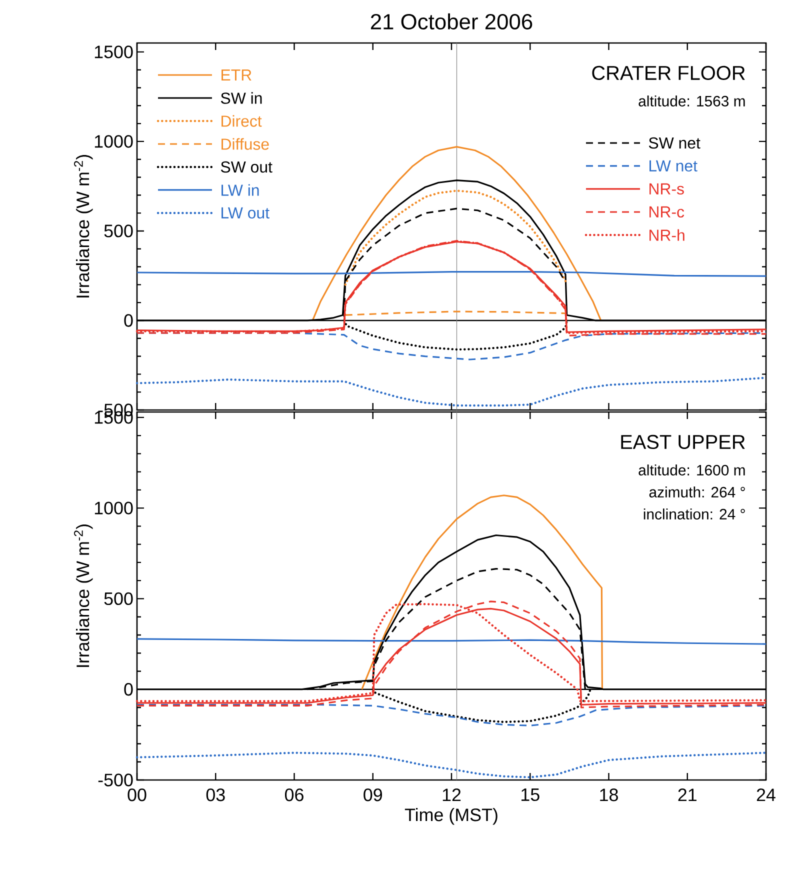  Describe the element at coordinates (697, 492) in the screenshot. I see `annotation: azimuth: 264 °` at that location.